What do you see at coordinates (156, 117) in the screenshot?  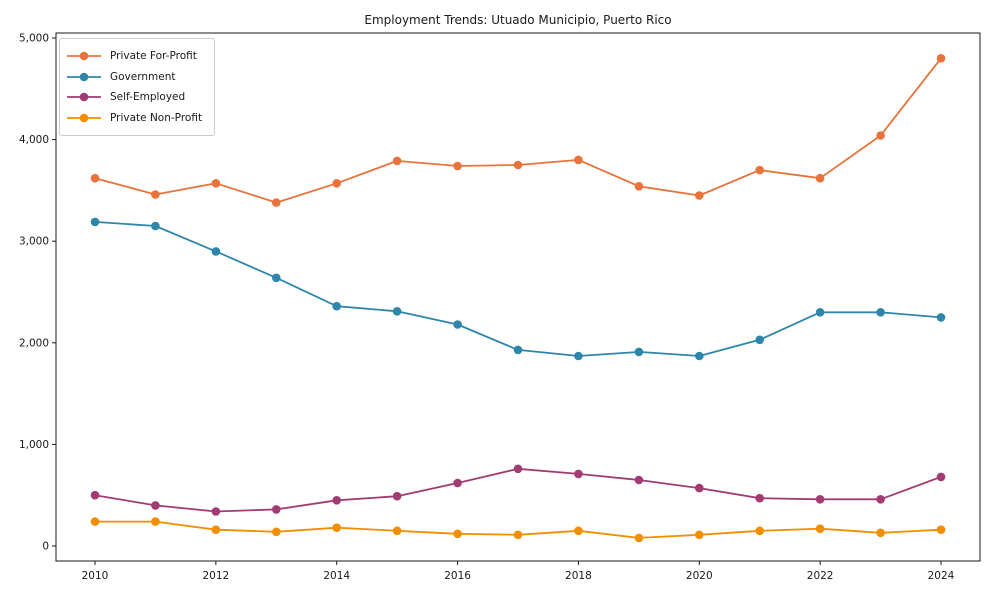 I see `legend-label: Private Non-Profit` at bounding box center [156, 117].